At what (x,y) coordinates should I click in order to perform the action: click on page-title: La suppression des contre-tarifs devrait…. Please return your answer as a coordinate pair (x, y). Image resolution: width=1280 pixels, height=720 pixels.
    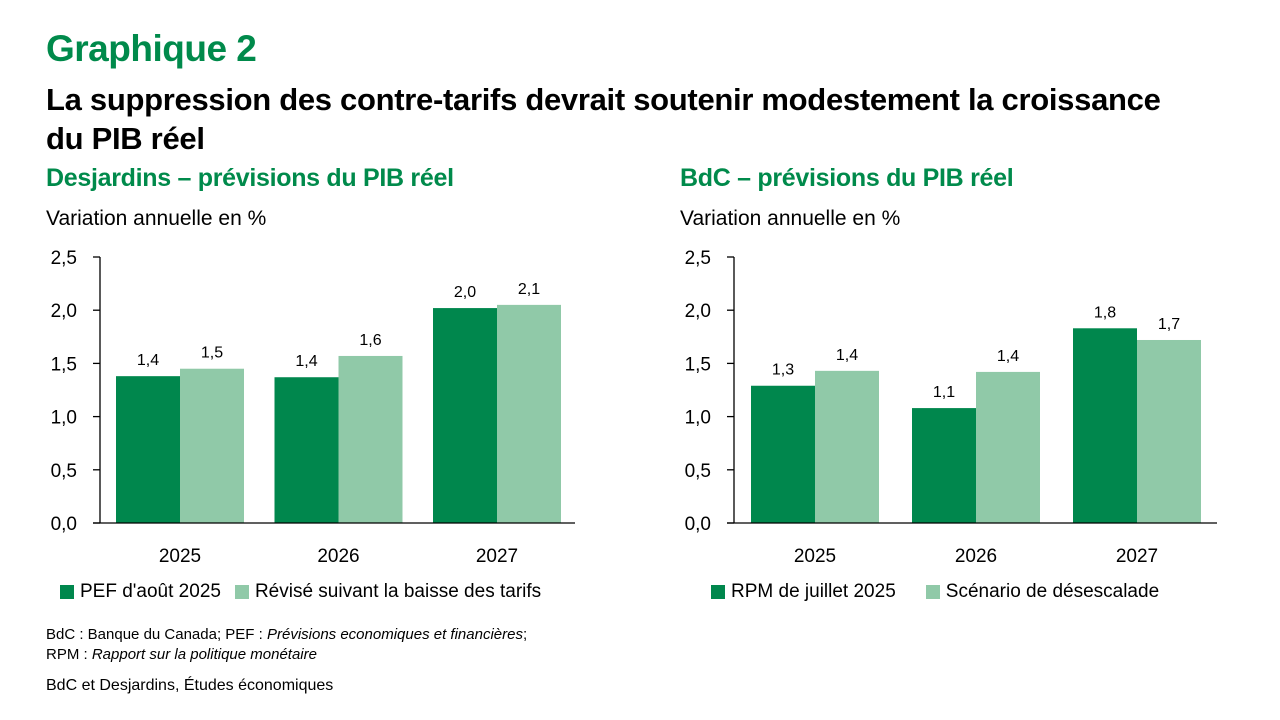
    Looking at the image, I should click on (603, 119).